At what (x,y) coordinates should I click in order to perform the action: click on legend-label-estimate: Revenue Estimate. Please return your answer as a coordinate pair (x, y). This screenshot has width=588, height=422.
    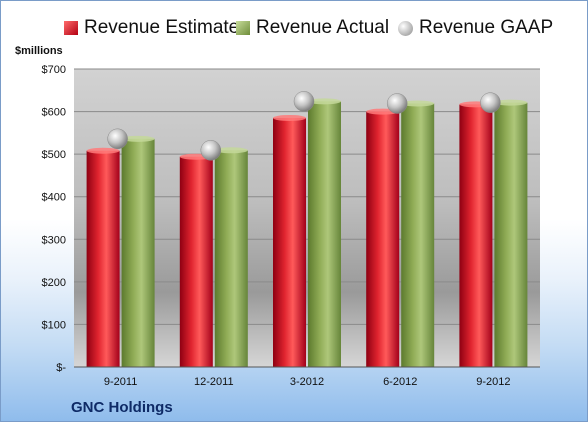
    Looking at the image, I should click on (162, 27).